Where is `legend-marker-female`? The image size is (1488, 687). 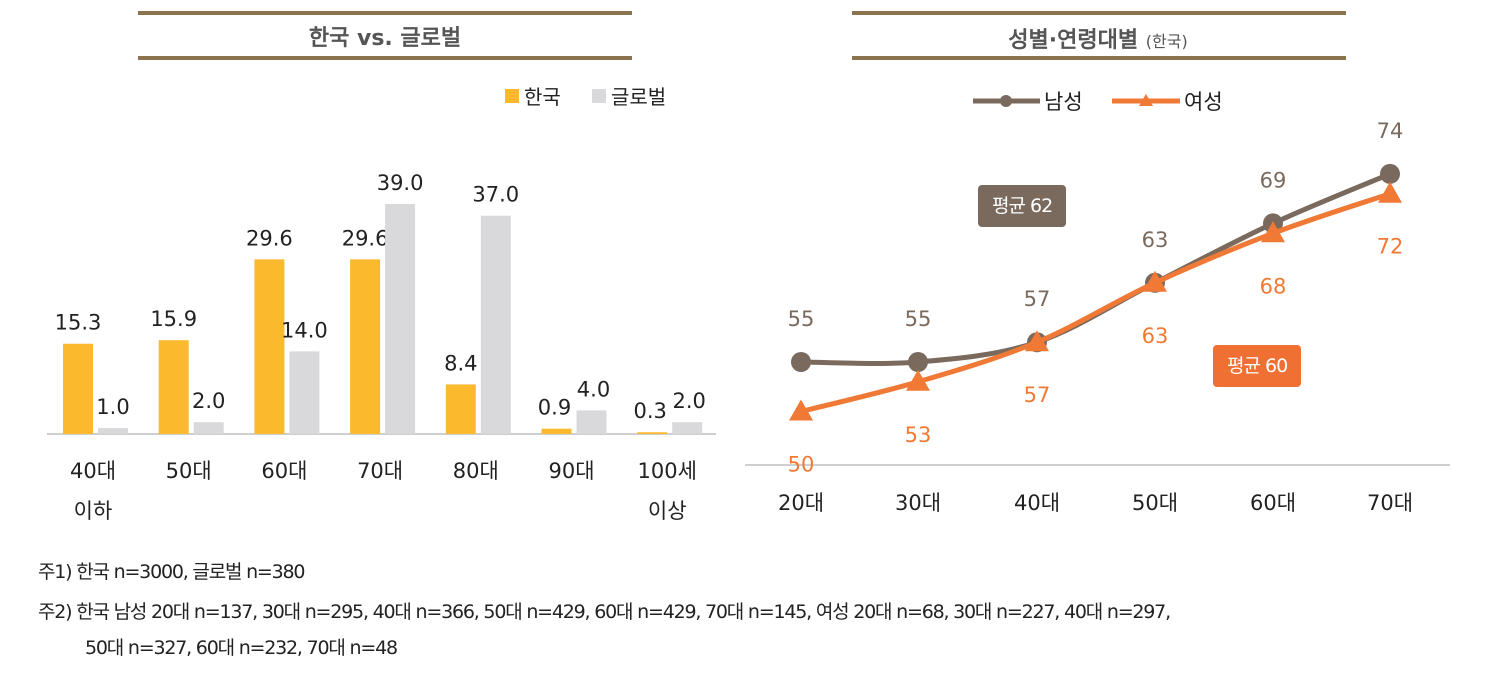
legend-marker-female is located at coordinates (1146, 100).